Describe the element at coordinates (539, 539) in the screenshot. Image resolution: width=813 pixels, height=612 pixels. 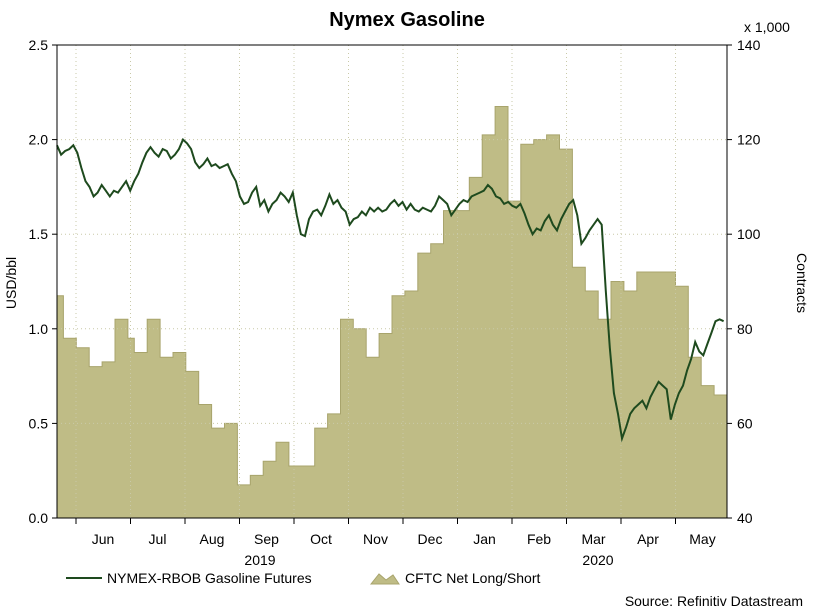
I see `x-month-label: Feb` at that location.